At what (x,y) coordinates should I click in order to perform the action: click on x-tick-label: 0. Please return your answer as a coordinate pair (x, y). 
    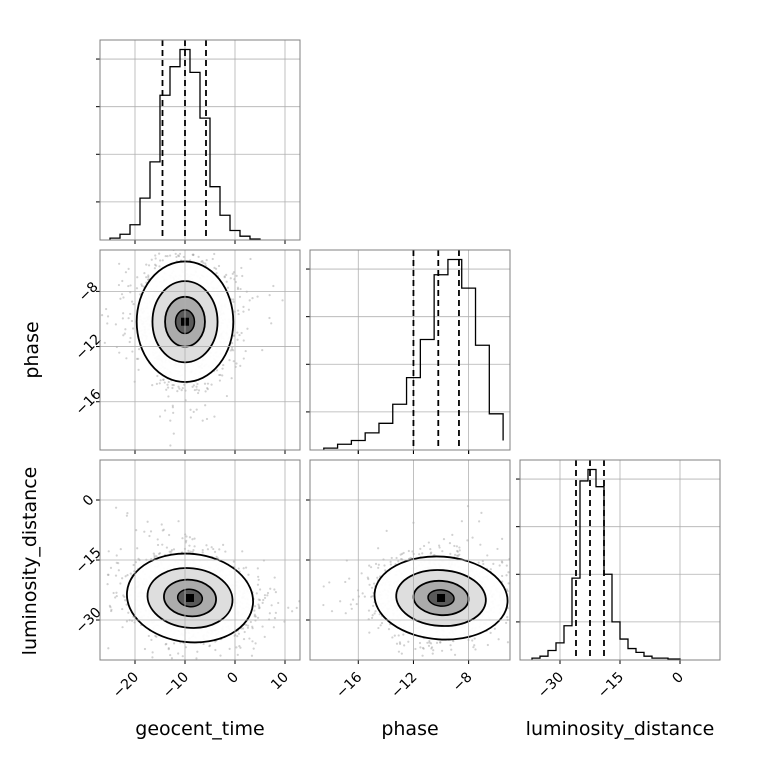
    Looking at the image, I should click on (678, 678).